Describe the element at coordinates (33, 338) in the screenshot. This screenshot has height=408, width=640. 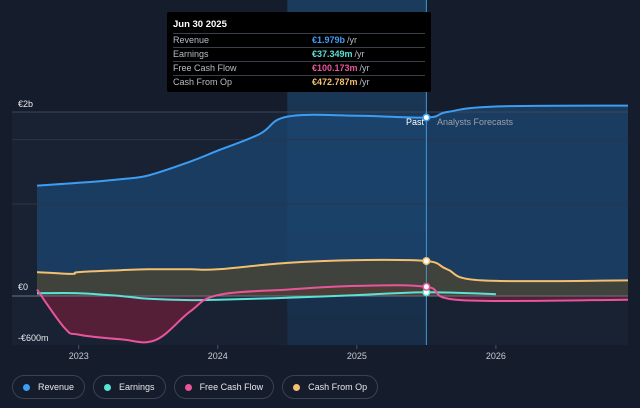
I see `y-label-bottom: -€600m` at that location.